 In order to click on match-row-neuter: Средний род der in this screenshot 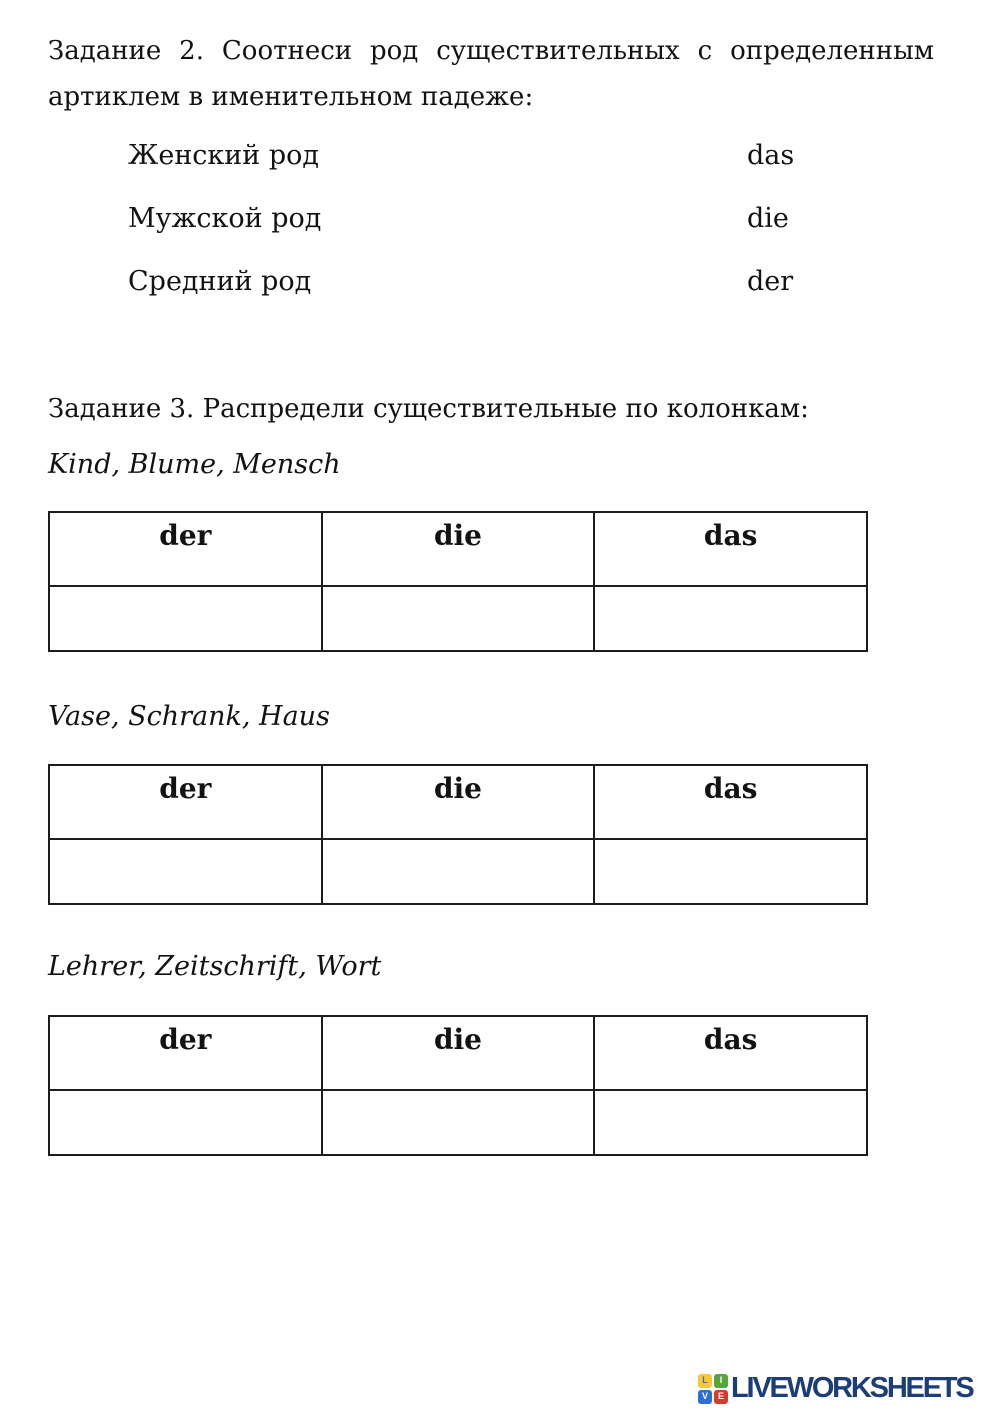, I will do `click(500, 283)`.